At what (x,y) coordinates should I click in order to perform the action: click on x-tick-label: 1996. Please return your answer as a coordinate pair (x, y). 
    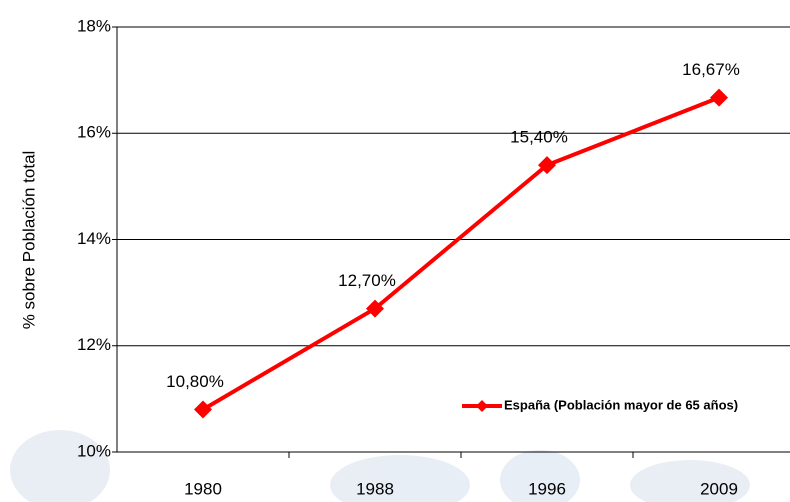
    Looking at the image, I should click on (547, 488).